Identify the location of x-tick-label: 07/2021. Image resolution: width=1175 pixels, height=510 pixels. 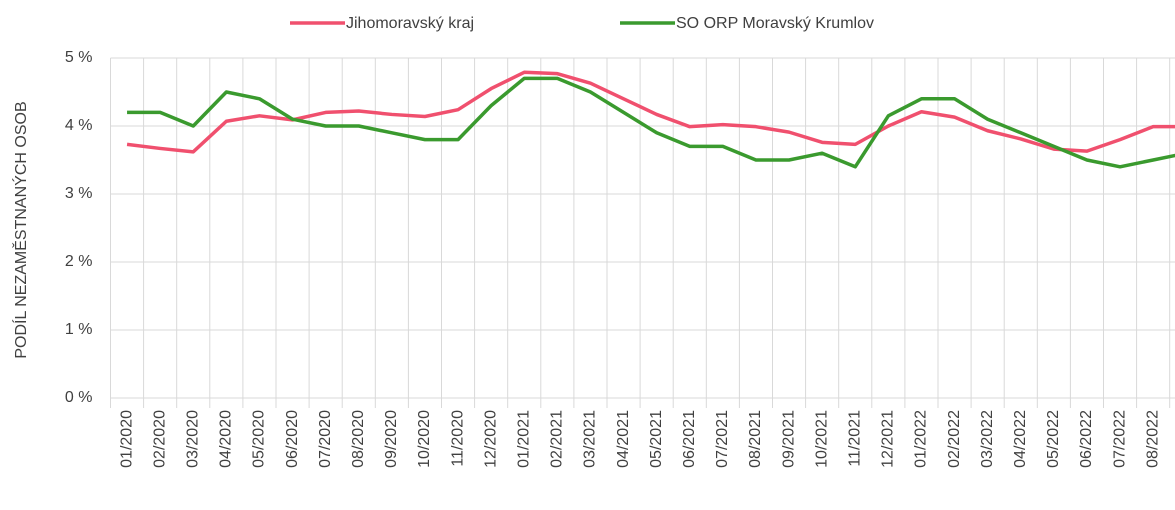
(722, 439).